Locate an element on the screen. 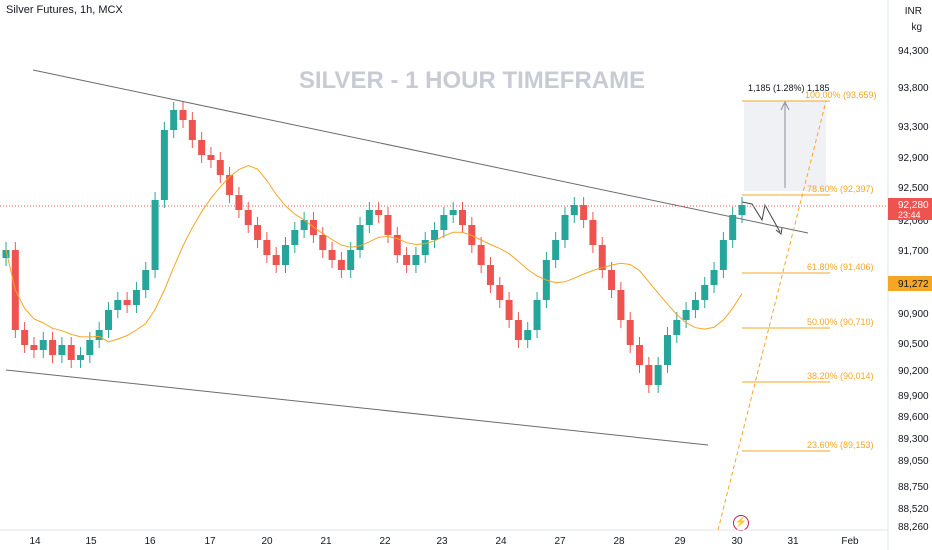 This screenshot has width=932, height=550. ma-price-tag-bg is located at coordinates (910, 283).